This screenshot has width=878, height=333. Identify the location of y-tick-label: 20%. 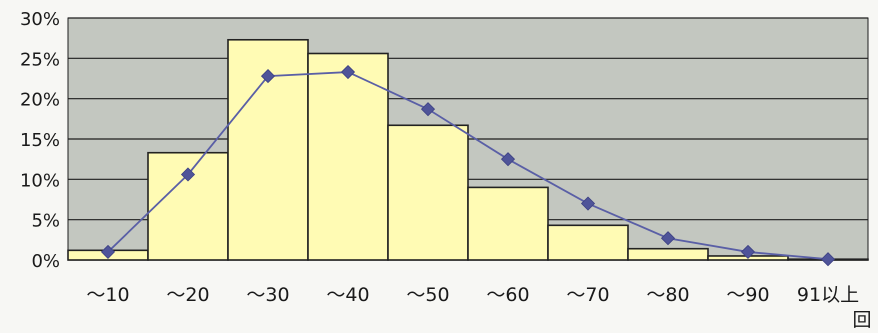
(40, 100).